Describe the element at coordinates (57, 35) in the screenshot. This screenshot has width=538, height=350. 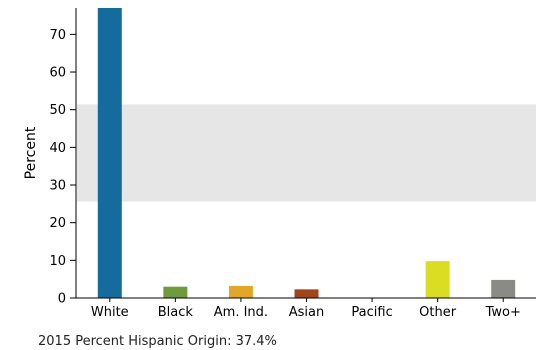
I see `y-tick-label: 70` at that location.